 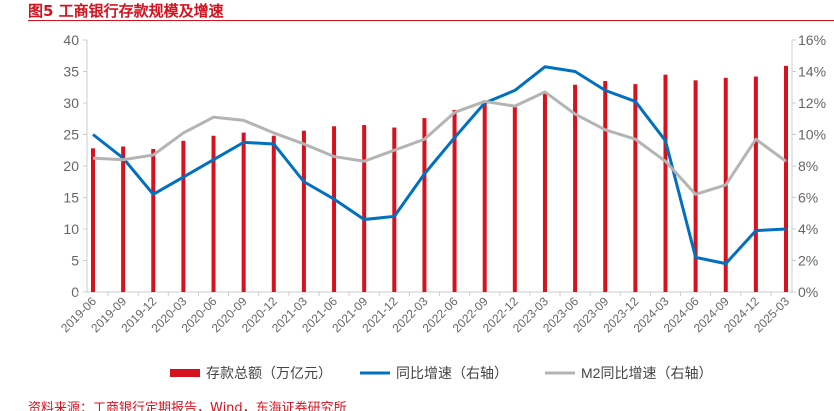 What do you see at coordinates (812, 72) in the screenshot?
I see `right-tick-label: 14%` at bounding box center [812, 72].